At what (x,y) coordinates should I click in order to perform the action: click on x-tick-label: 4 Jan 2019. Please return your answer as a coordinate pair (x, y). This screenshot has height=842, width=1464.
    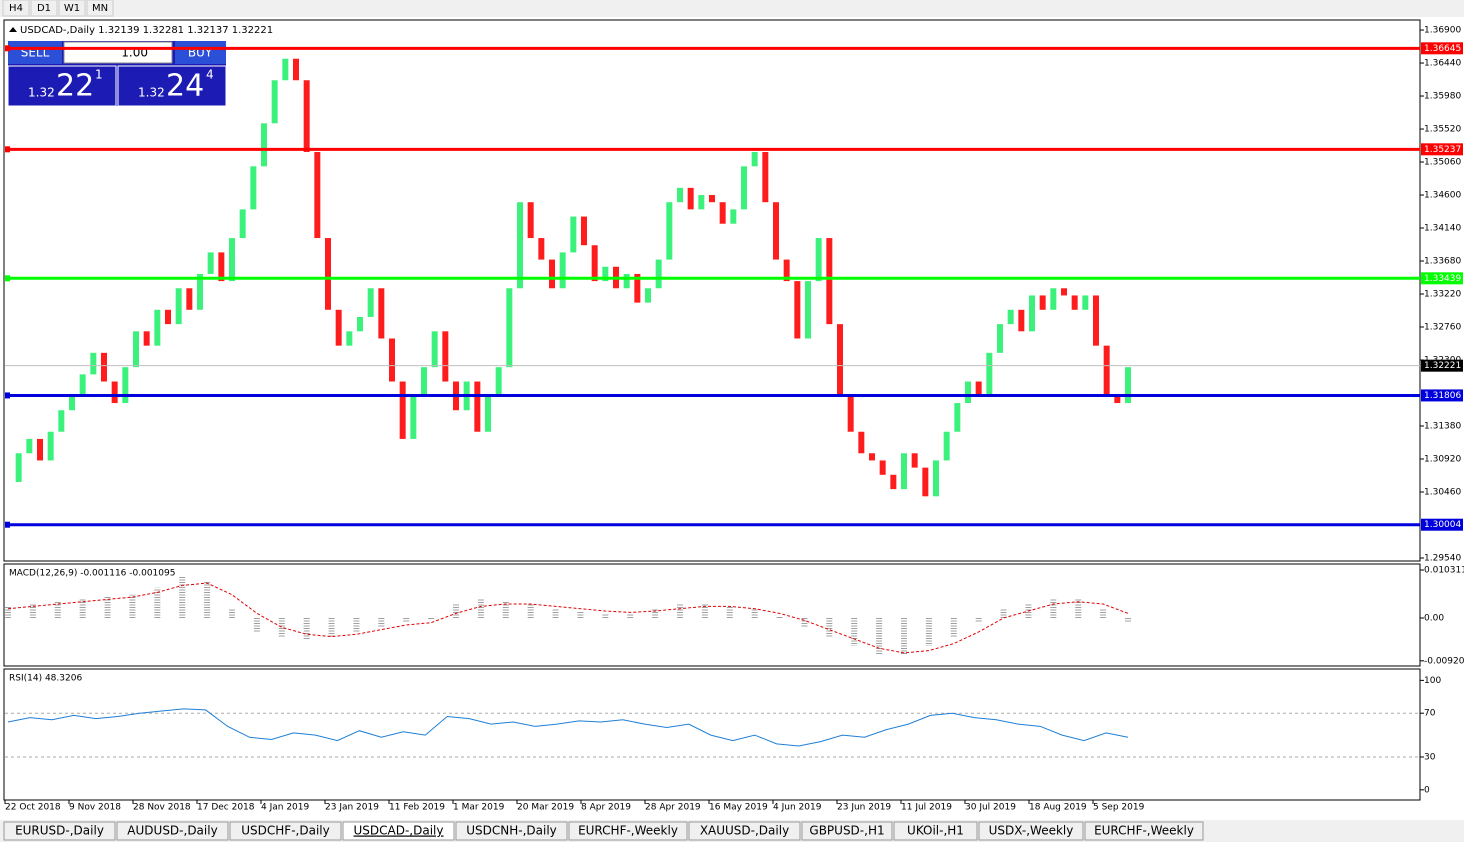
    Looking at the image, I should click on (285, 808).